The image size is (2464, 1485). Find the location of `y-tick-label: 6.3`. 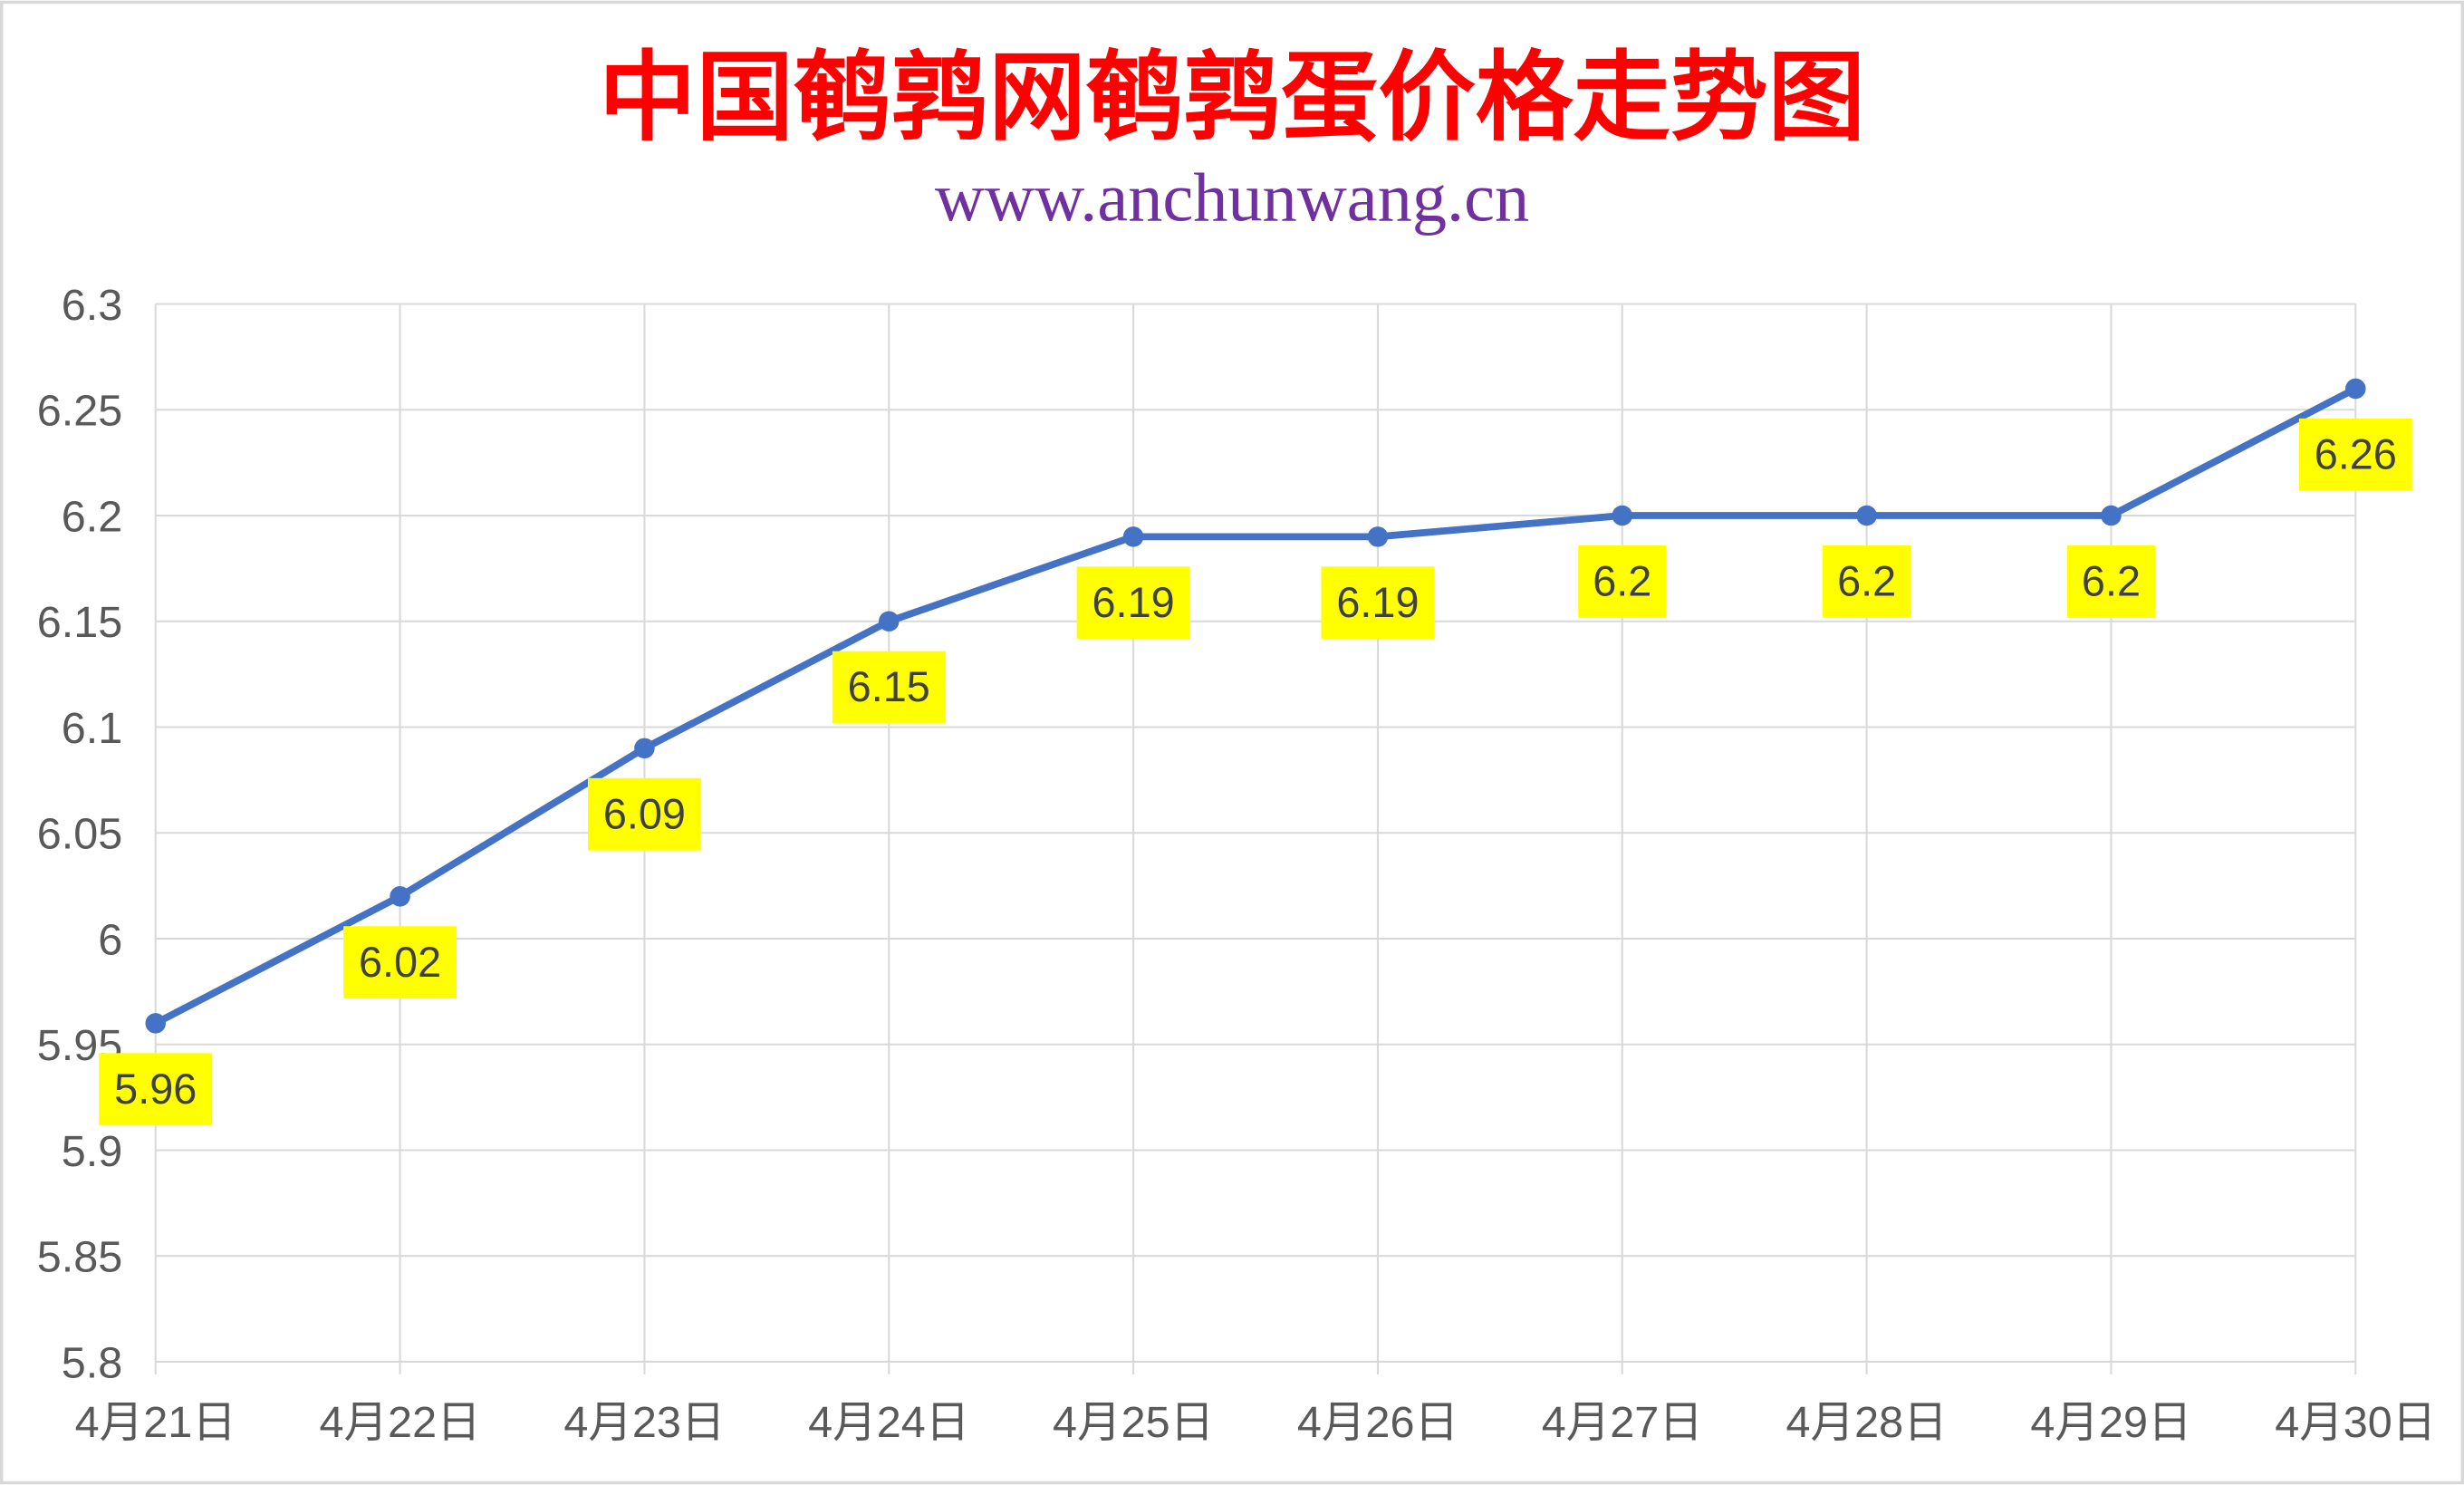

y-tick-label: 6.3 is located at coordinates (92, 305).